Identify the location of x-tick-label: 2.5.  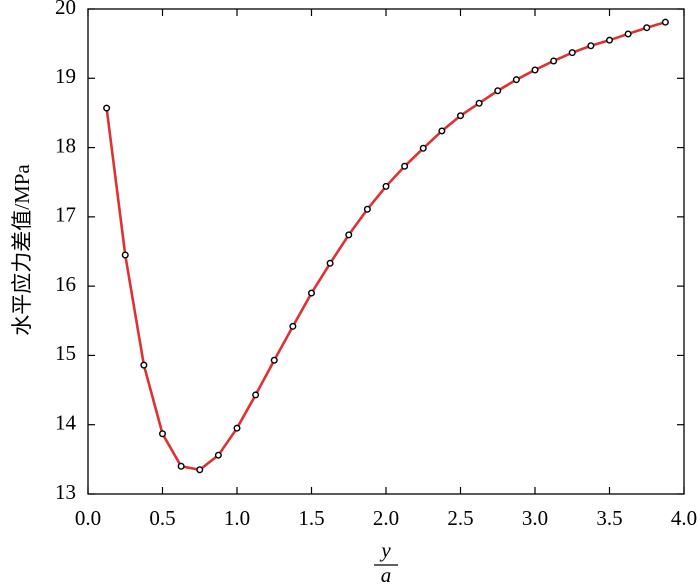
(460, 518).